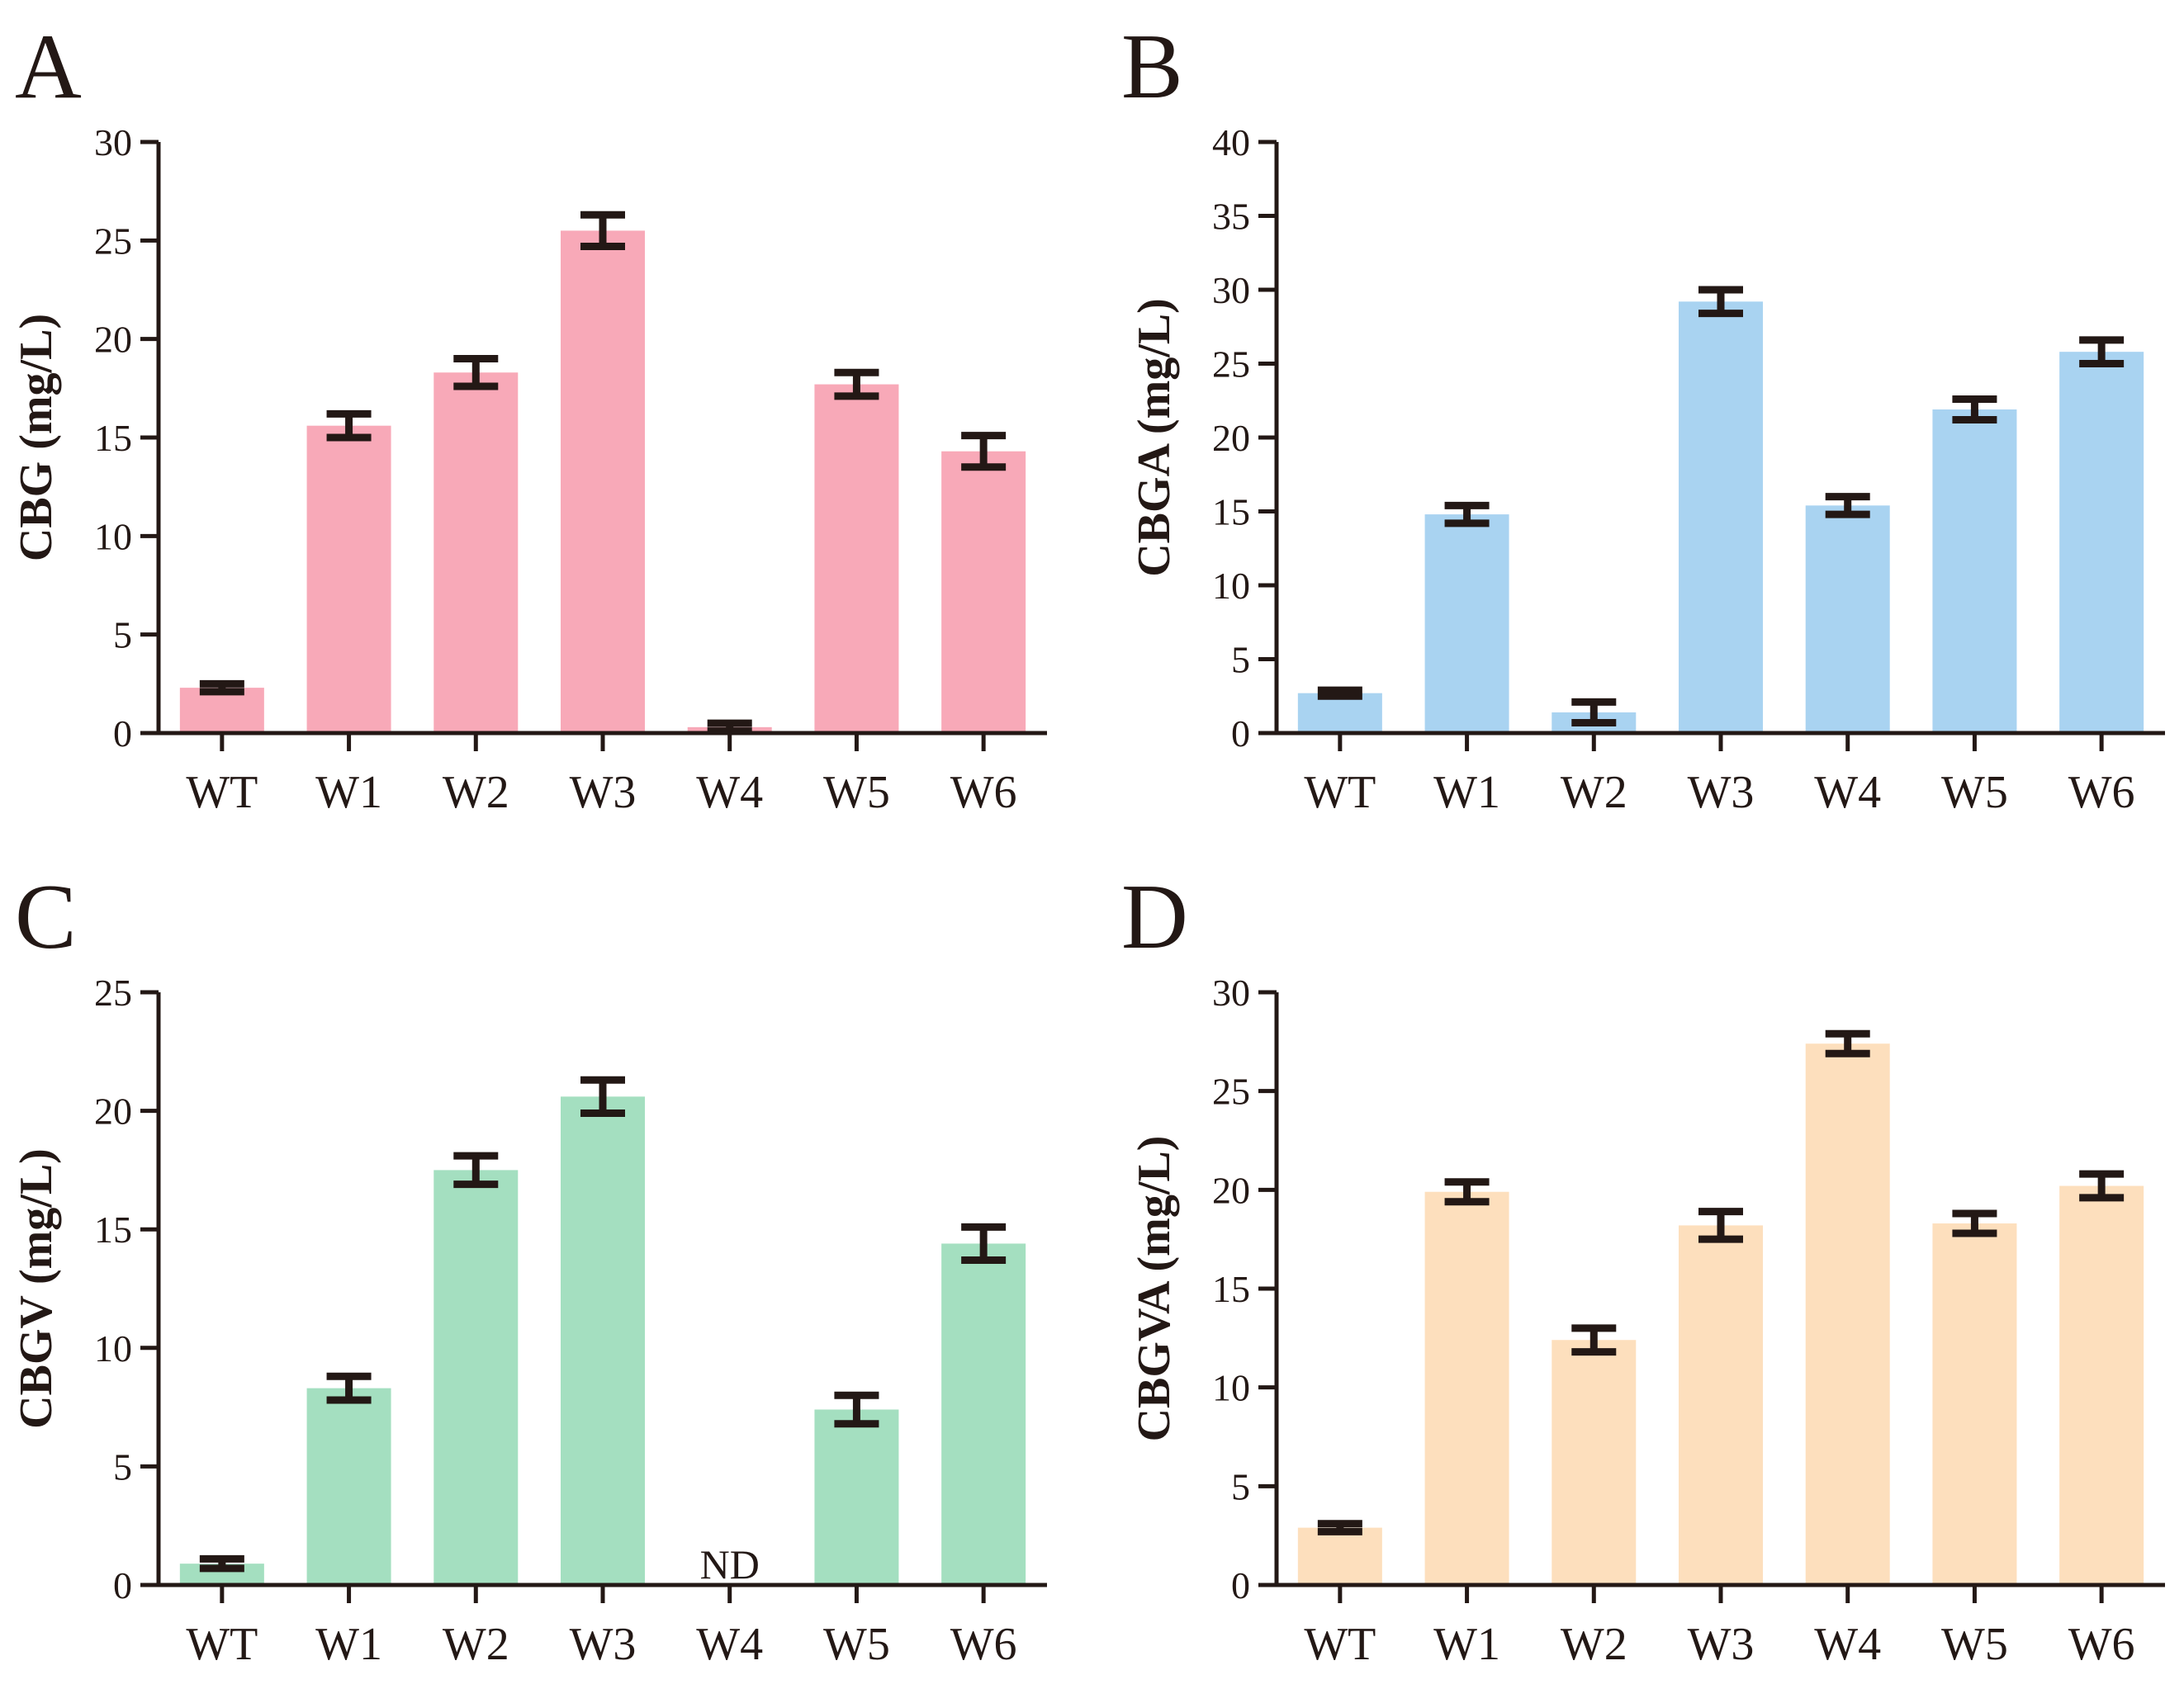 This screenshot has height=1689, width=2184. What do you see at coordinates (1594, 792) in the screenshot?
I see `x-tick-label-b-w2: W2` at bounding box center [1594, 792].